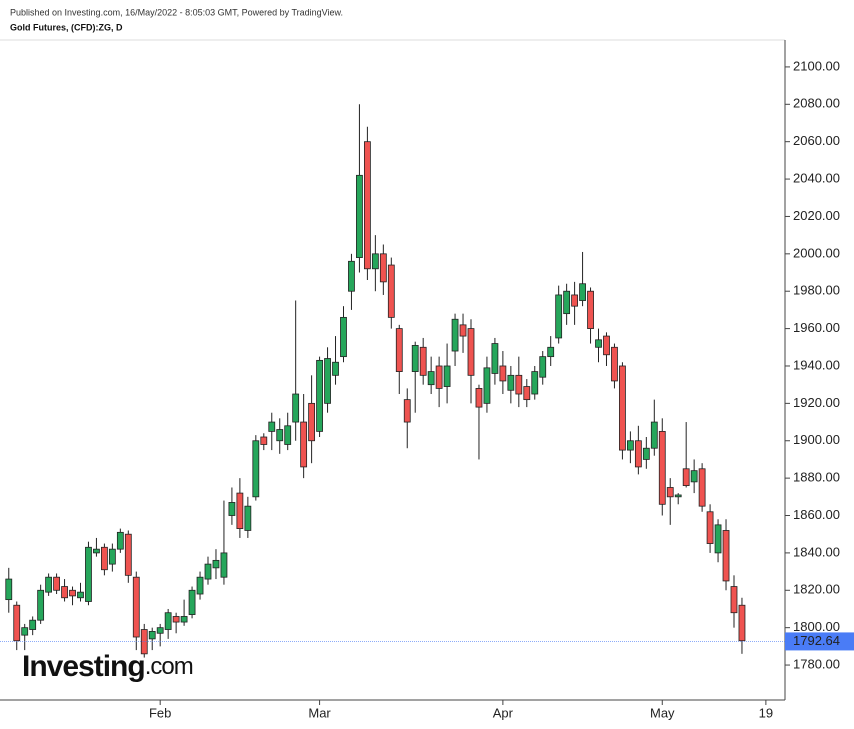  What do you see at coordinates (319, 712) in the screenshot?
I see `x-tick-label: Mar` at bounding box center [319, 712].